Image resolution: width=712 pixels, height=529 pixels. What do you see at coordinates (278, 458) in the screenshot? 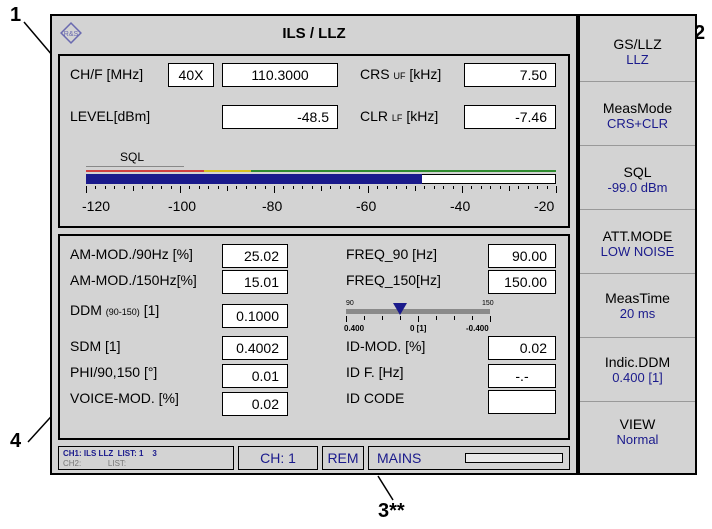
I see `ch-indicator: CH: 1` at bounding box center [278, 458].